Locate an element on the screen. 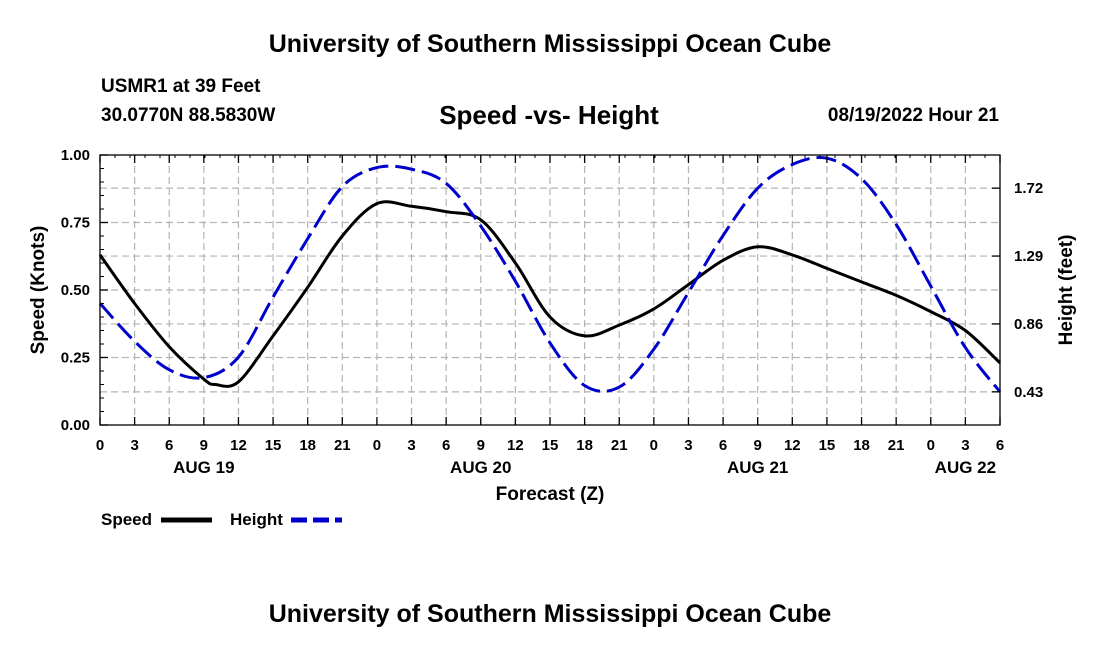 The width and height of the screenshot is (1100, 650). coords-label: 30.0770N 88.5830W is located at coordinates (188, 115).